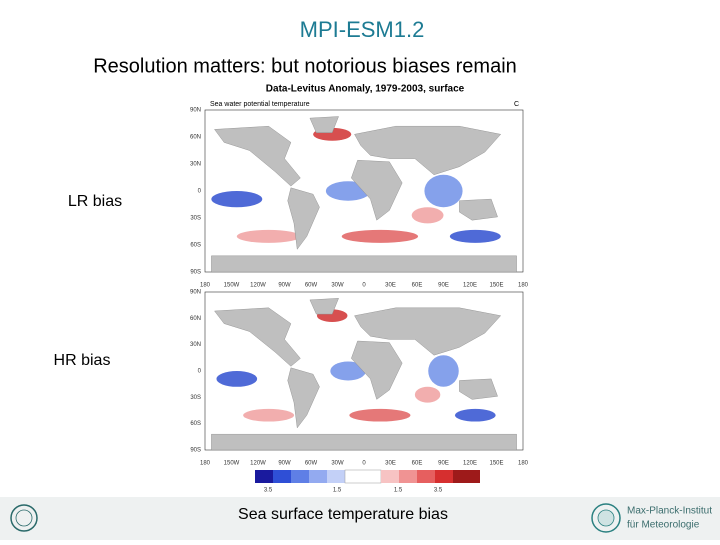 This screenshot has width=720, height=545. What do you see at coordinates (669, 511) in the screenshot?
I see `institute-line1: Max-Planck-Institut` at bounding box center [669, 511].